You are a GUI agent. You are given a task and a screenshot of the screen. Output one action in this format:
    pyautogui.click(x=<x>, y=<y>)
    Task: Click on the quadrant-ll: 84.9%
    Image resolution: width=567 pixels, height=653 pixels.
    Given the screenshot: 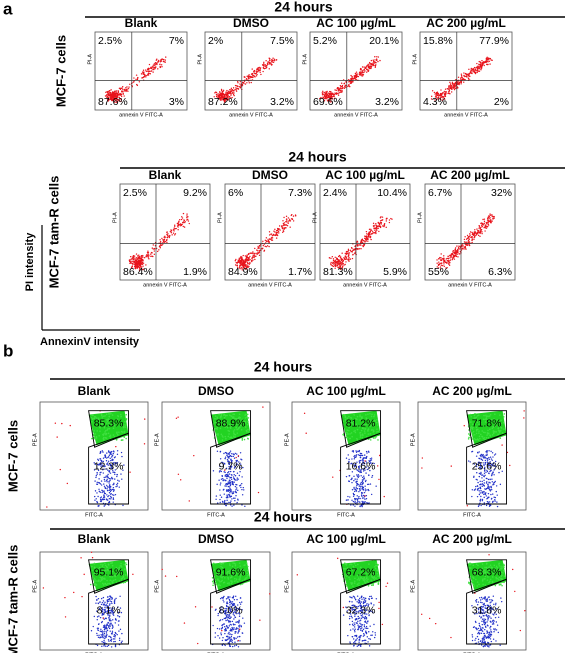 What is the action you would take?
    pyautogui.click(x=243, y=272)
    